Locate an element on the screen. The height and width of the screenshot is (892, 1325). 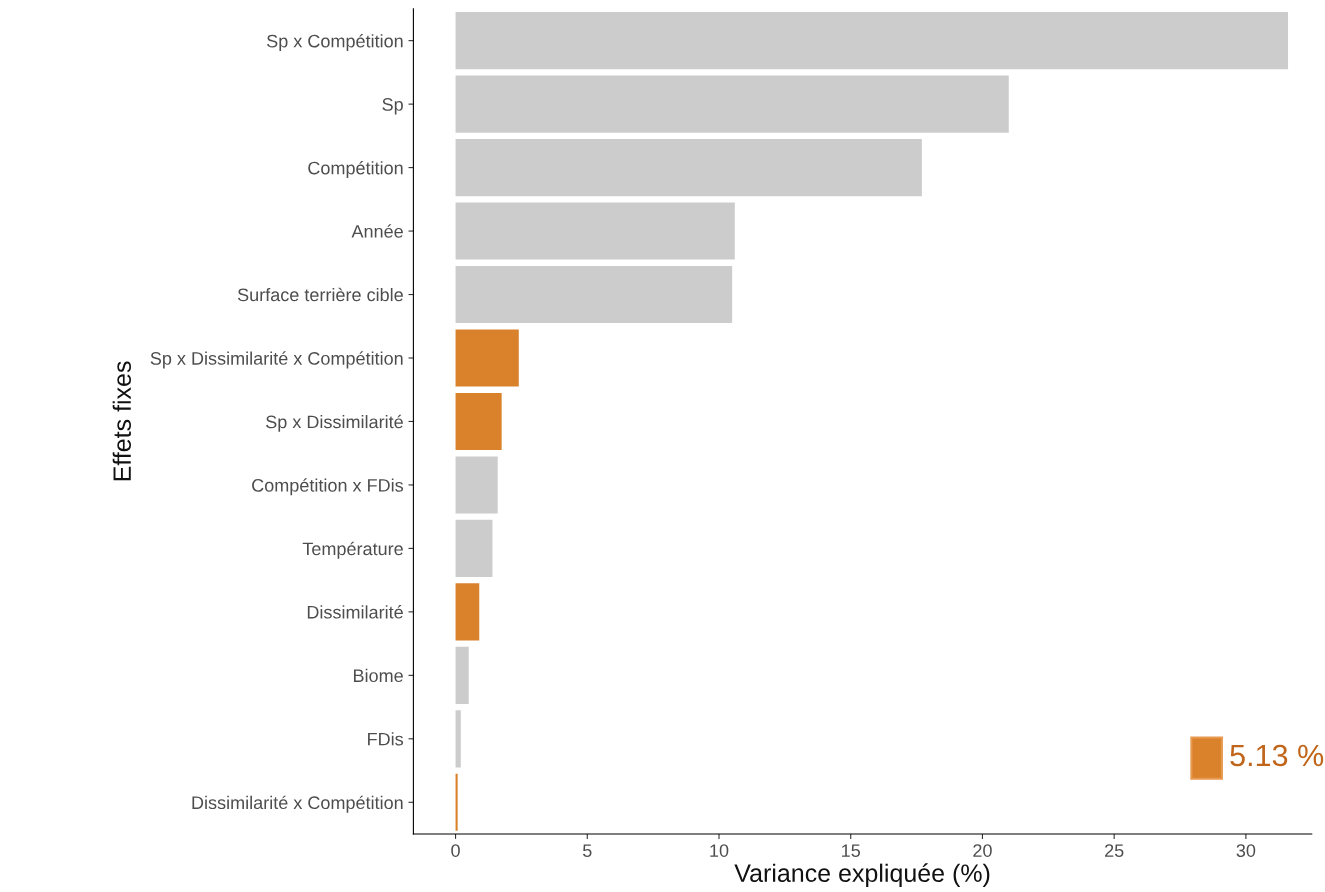
y-tick-label: FDis is located at coordinates (386, 739).